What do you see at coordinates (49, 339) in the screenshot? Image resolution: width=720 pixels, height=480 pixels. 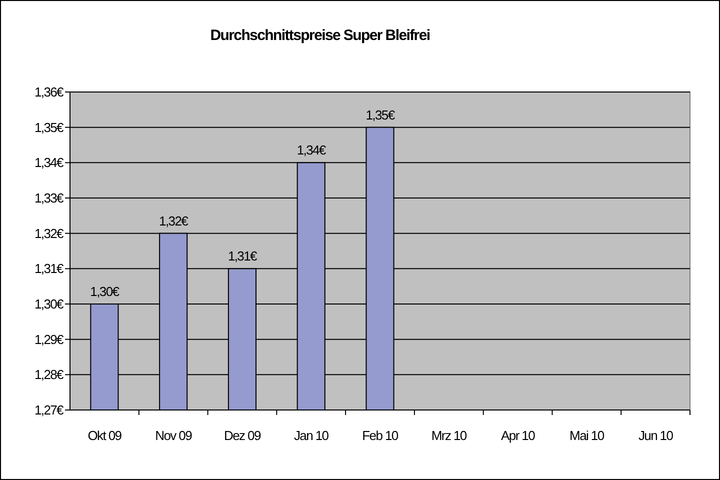 I see `y-tick-label: 1,29€` at bounding box center [49, 339].